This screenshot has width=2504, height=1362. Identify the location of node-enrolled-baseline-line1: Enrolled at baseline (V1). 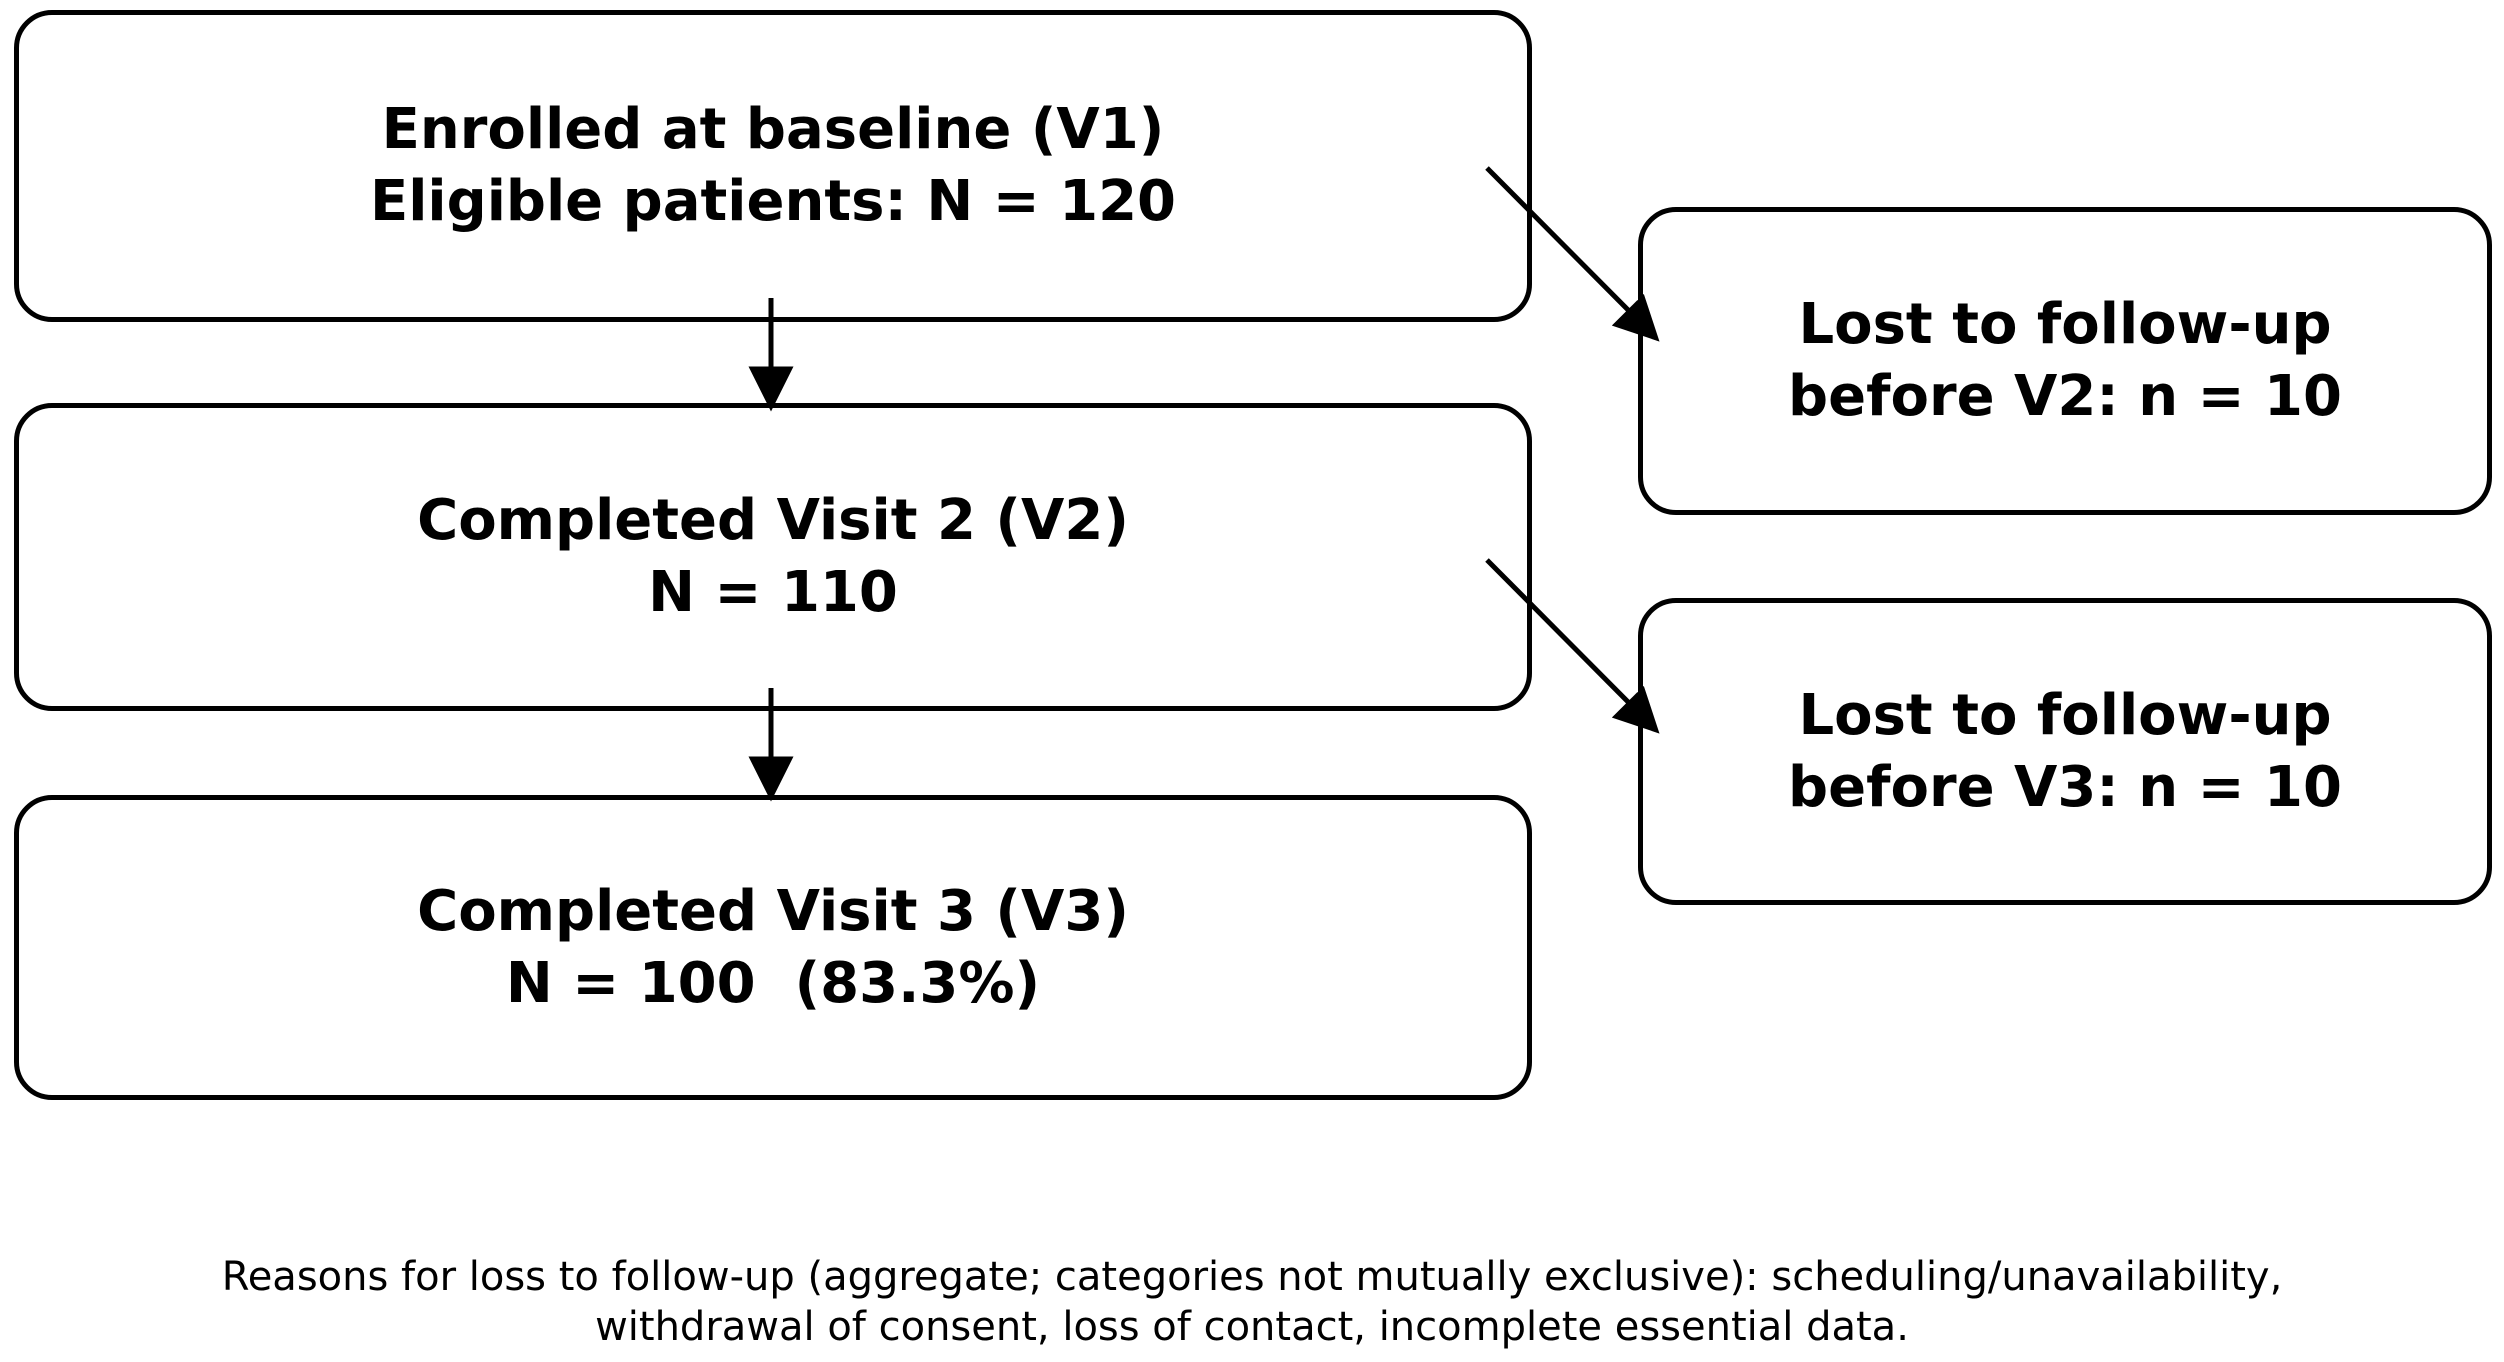
(773, 129).